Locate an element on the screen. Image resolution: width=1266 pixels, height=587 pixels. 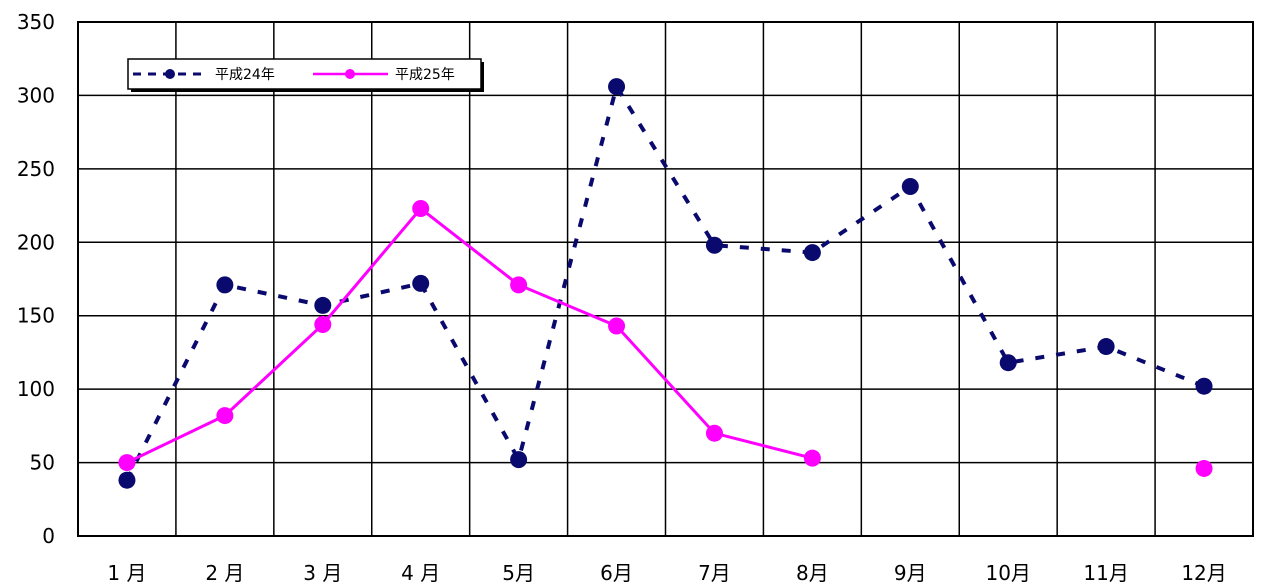
x-tick-label: 11月 is located at coordinates (1105, 573).